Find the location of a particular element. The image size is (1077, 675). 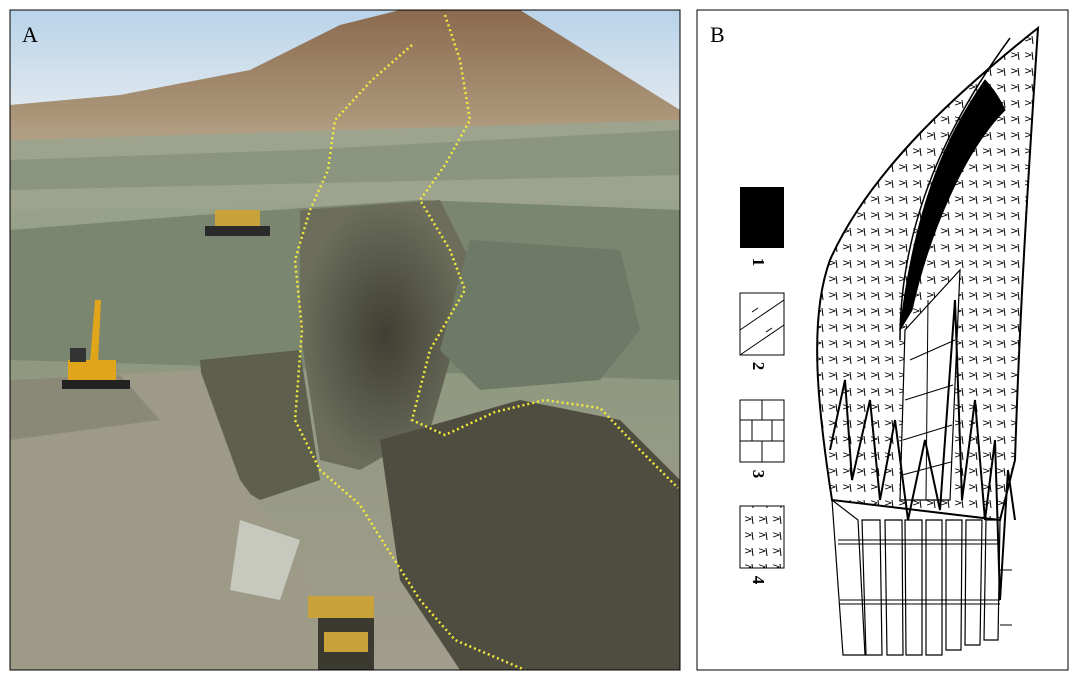

jagged-contact is located at coordinates (922, 450).